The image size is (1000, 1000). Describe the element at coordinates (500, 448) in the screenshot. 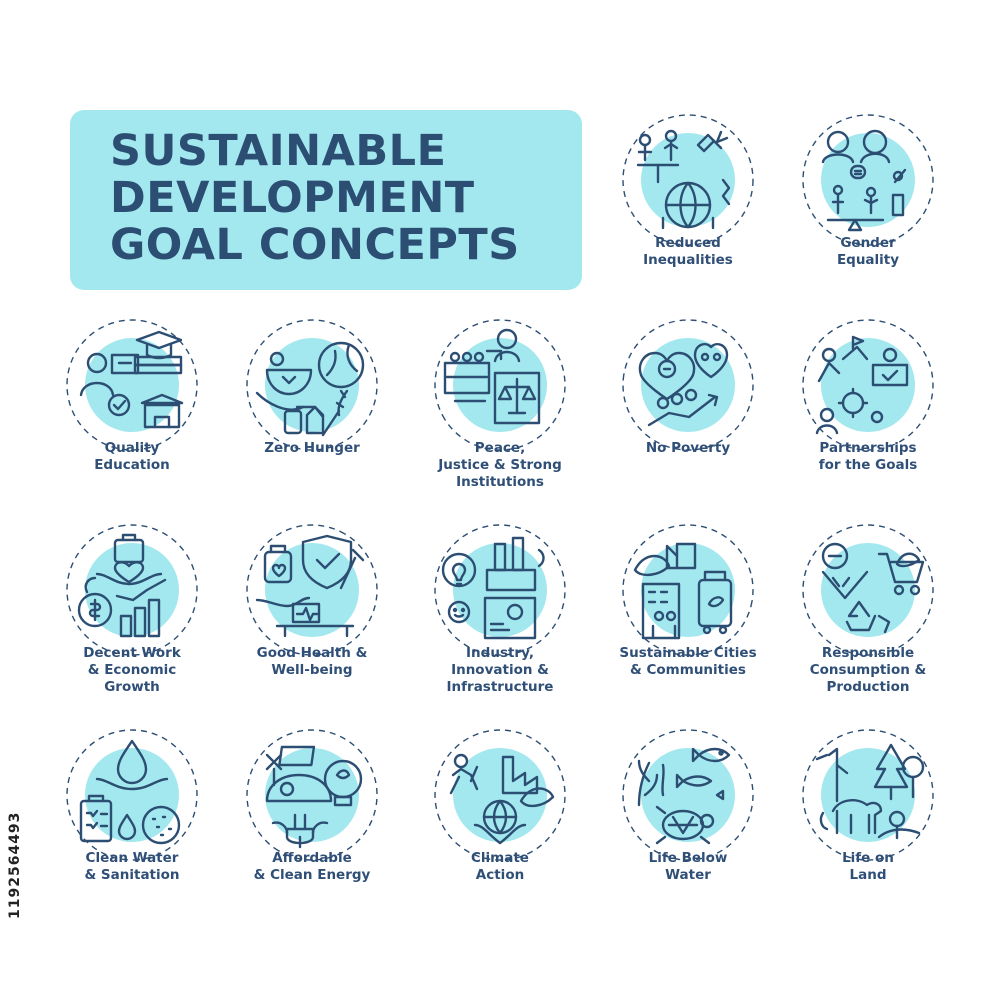

I see `goal-label-line: Peace,` at that location.